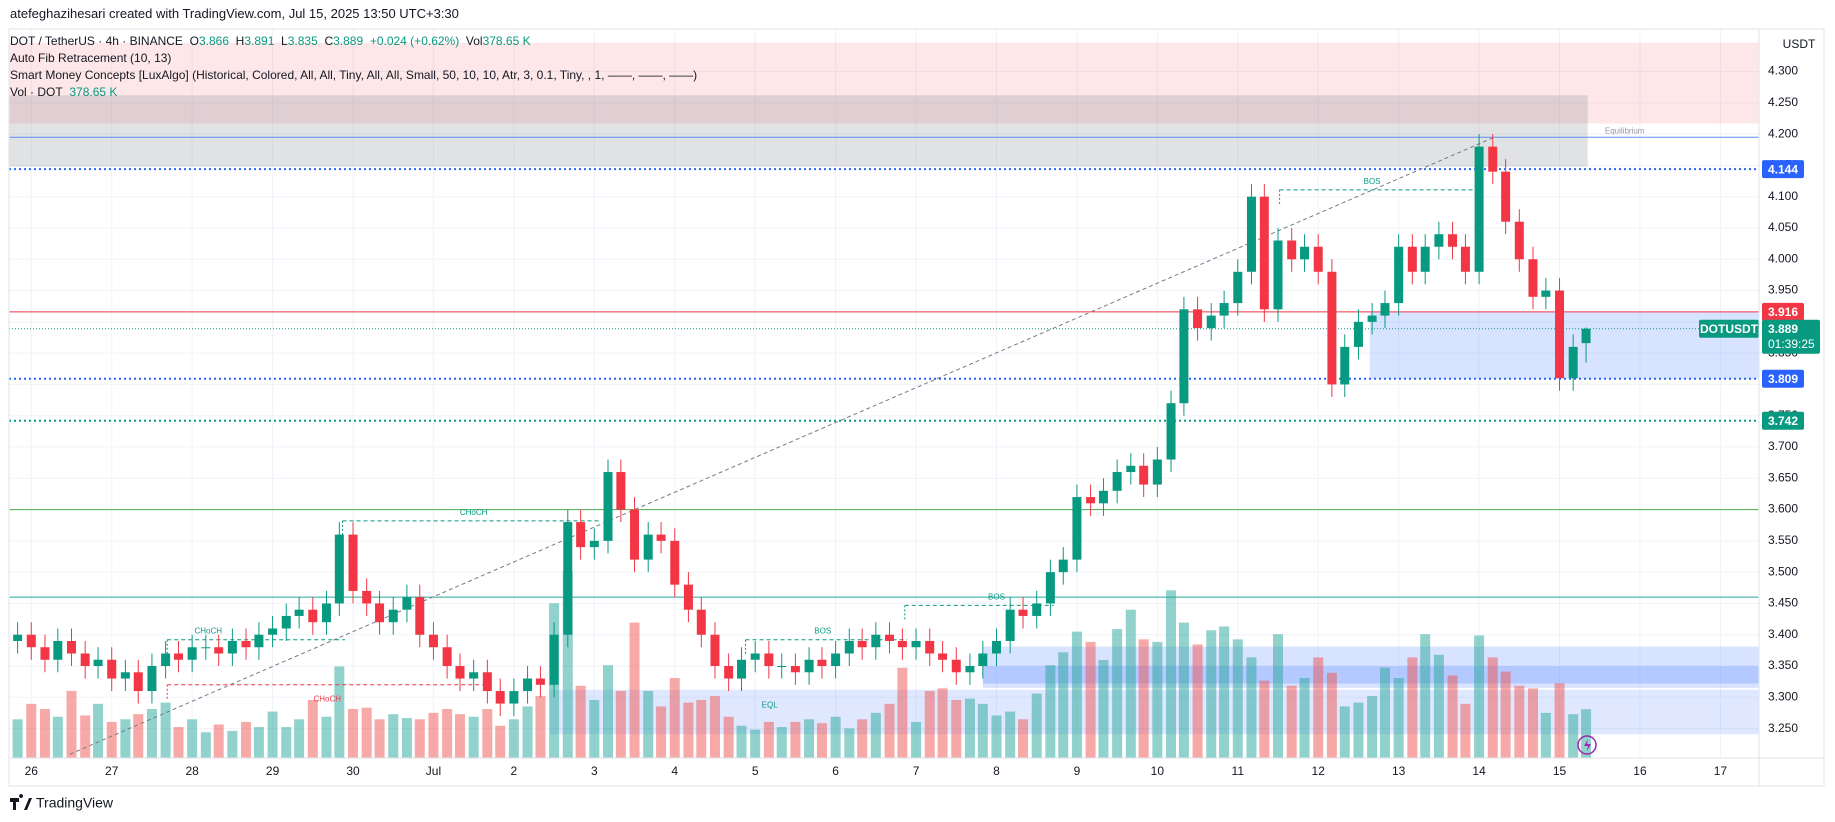 The width and height of the screenshot is (1835, 822). What do you see at coordinates (91, 58) in the screenshot?
I see `indicator: Auto Fib Retracement (10, 13)` at bounding box center [91, 58].